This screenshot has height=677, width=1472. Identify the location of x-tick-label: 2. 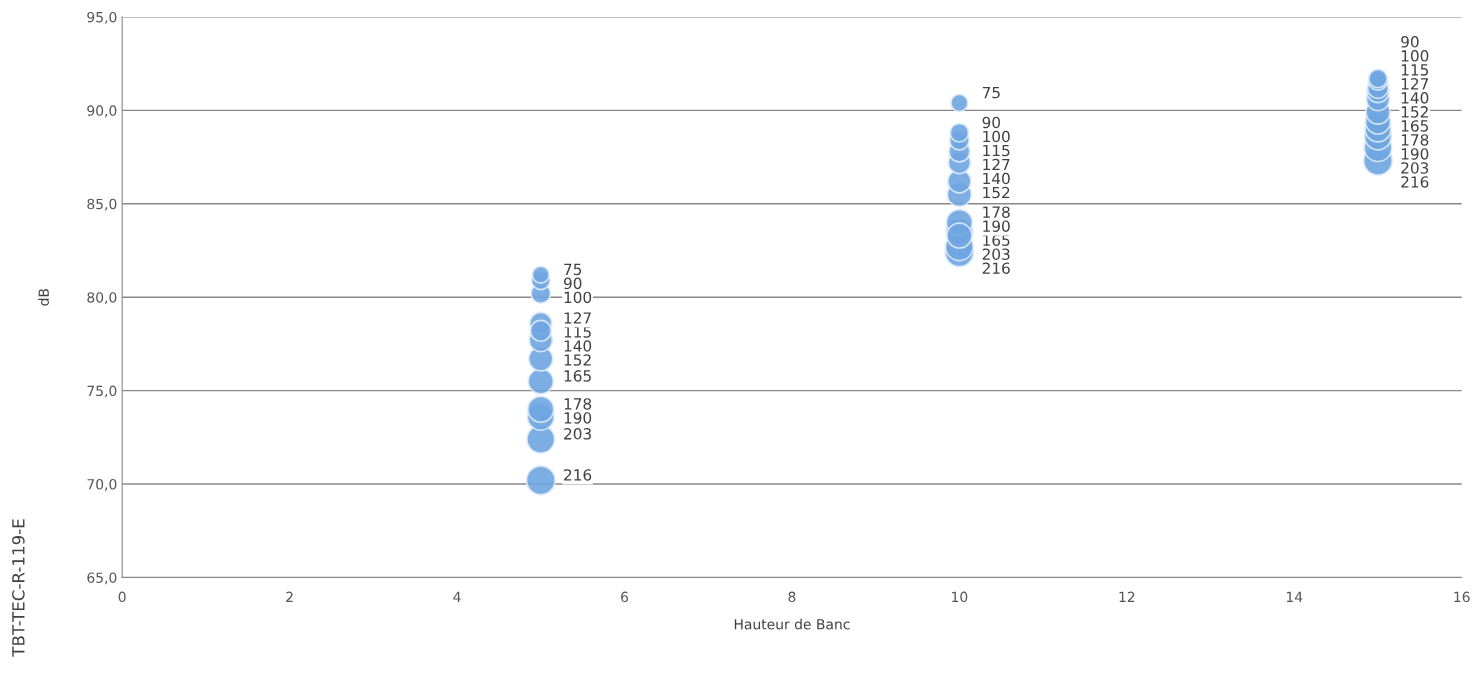
(289, 596).